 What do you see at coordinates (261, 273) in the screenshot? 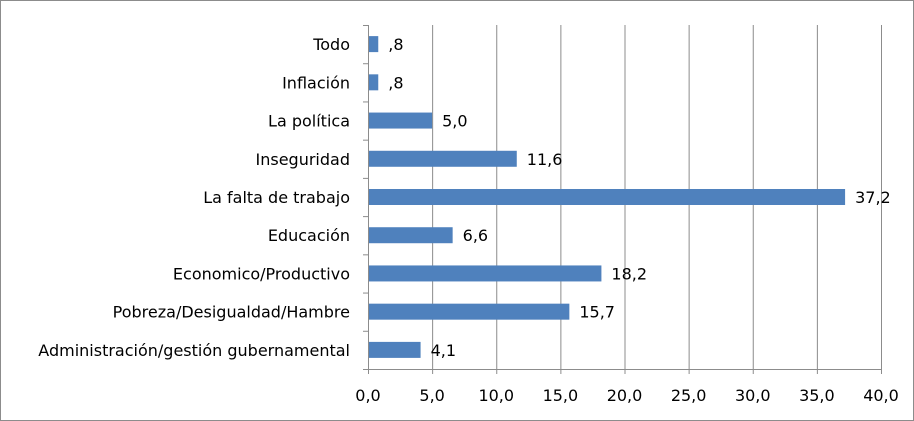
I see `category-label: Economico/Productivo` at bounding box center [261, 273].